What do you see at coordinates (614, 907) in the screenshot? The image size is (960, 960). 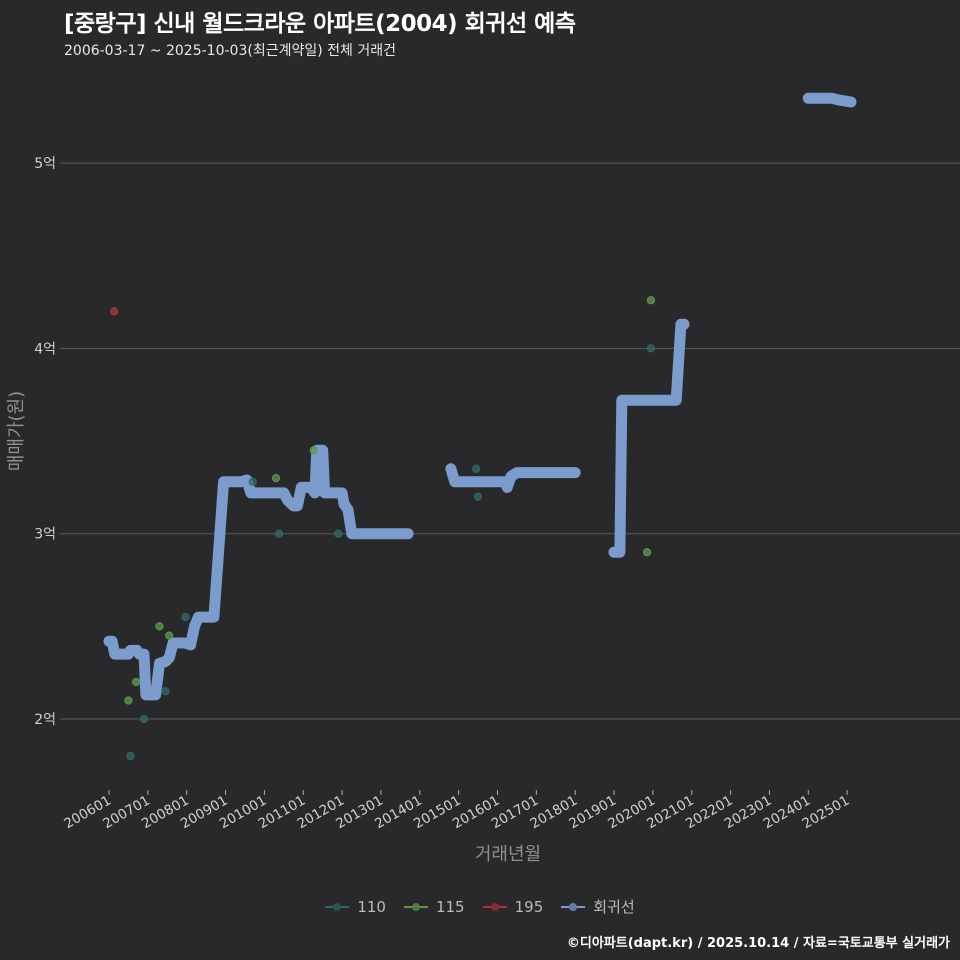 I see `legend-label: 회귀선` at bounding box center [614, 907].